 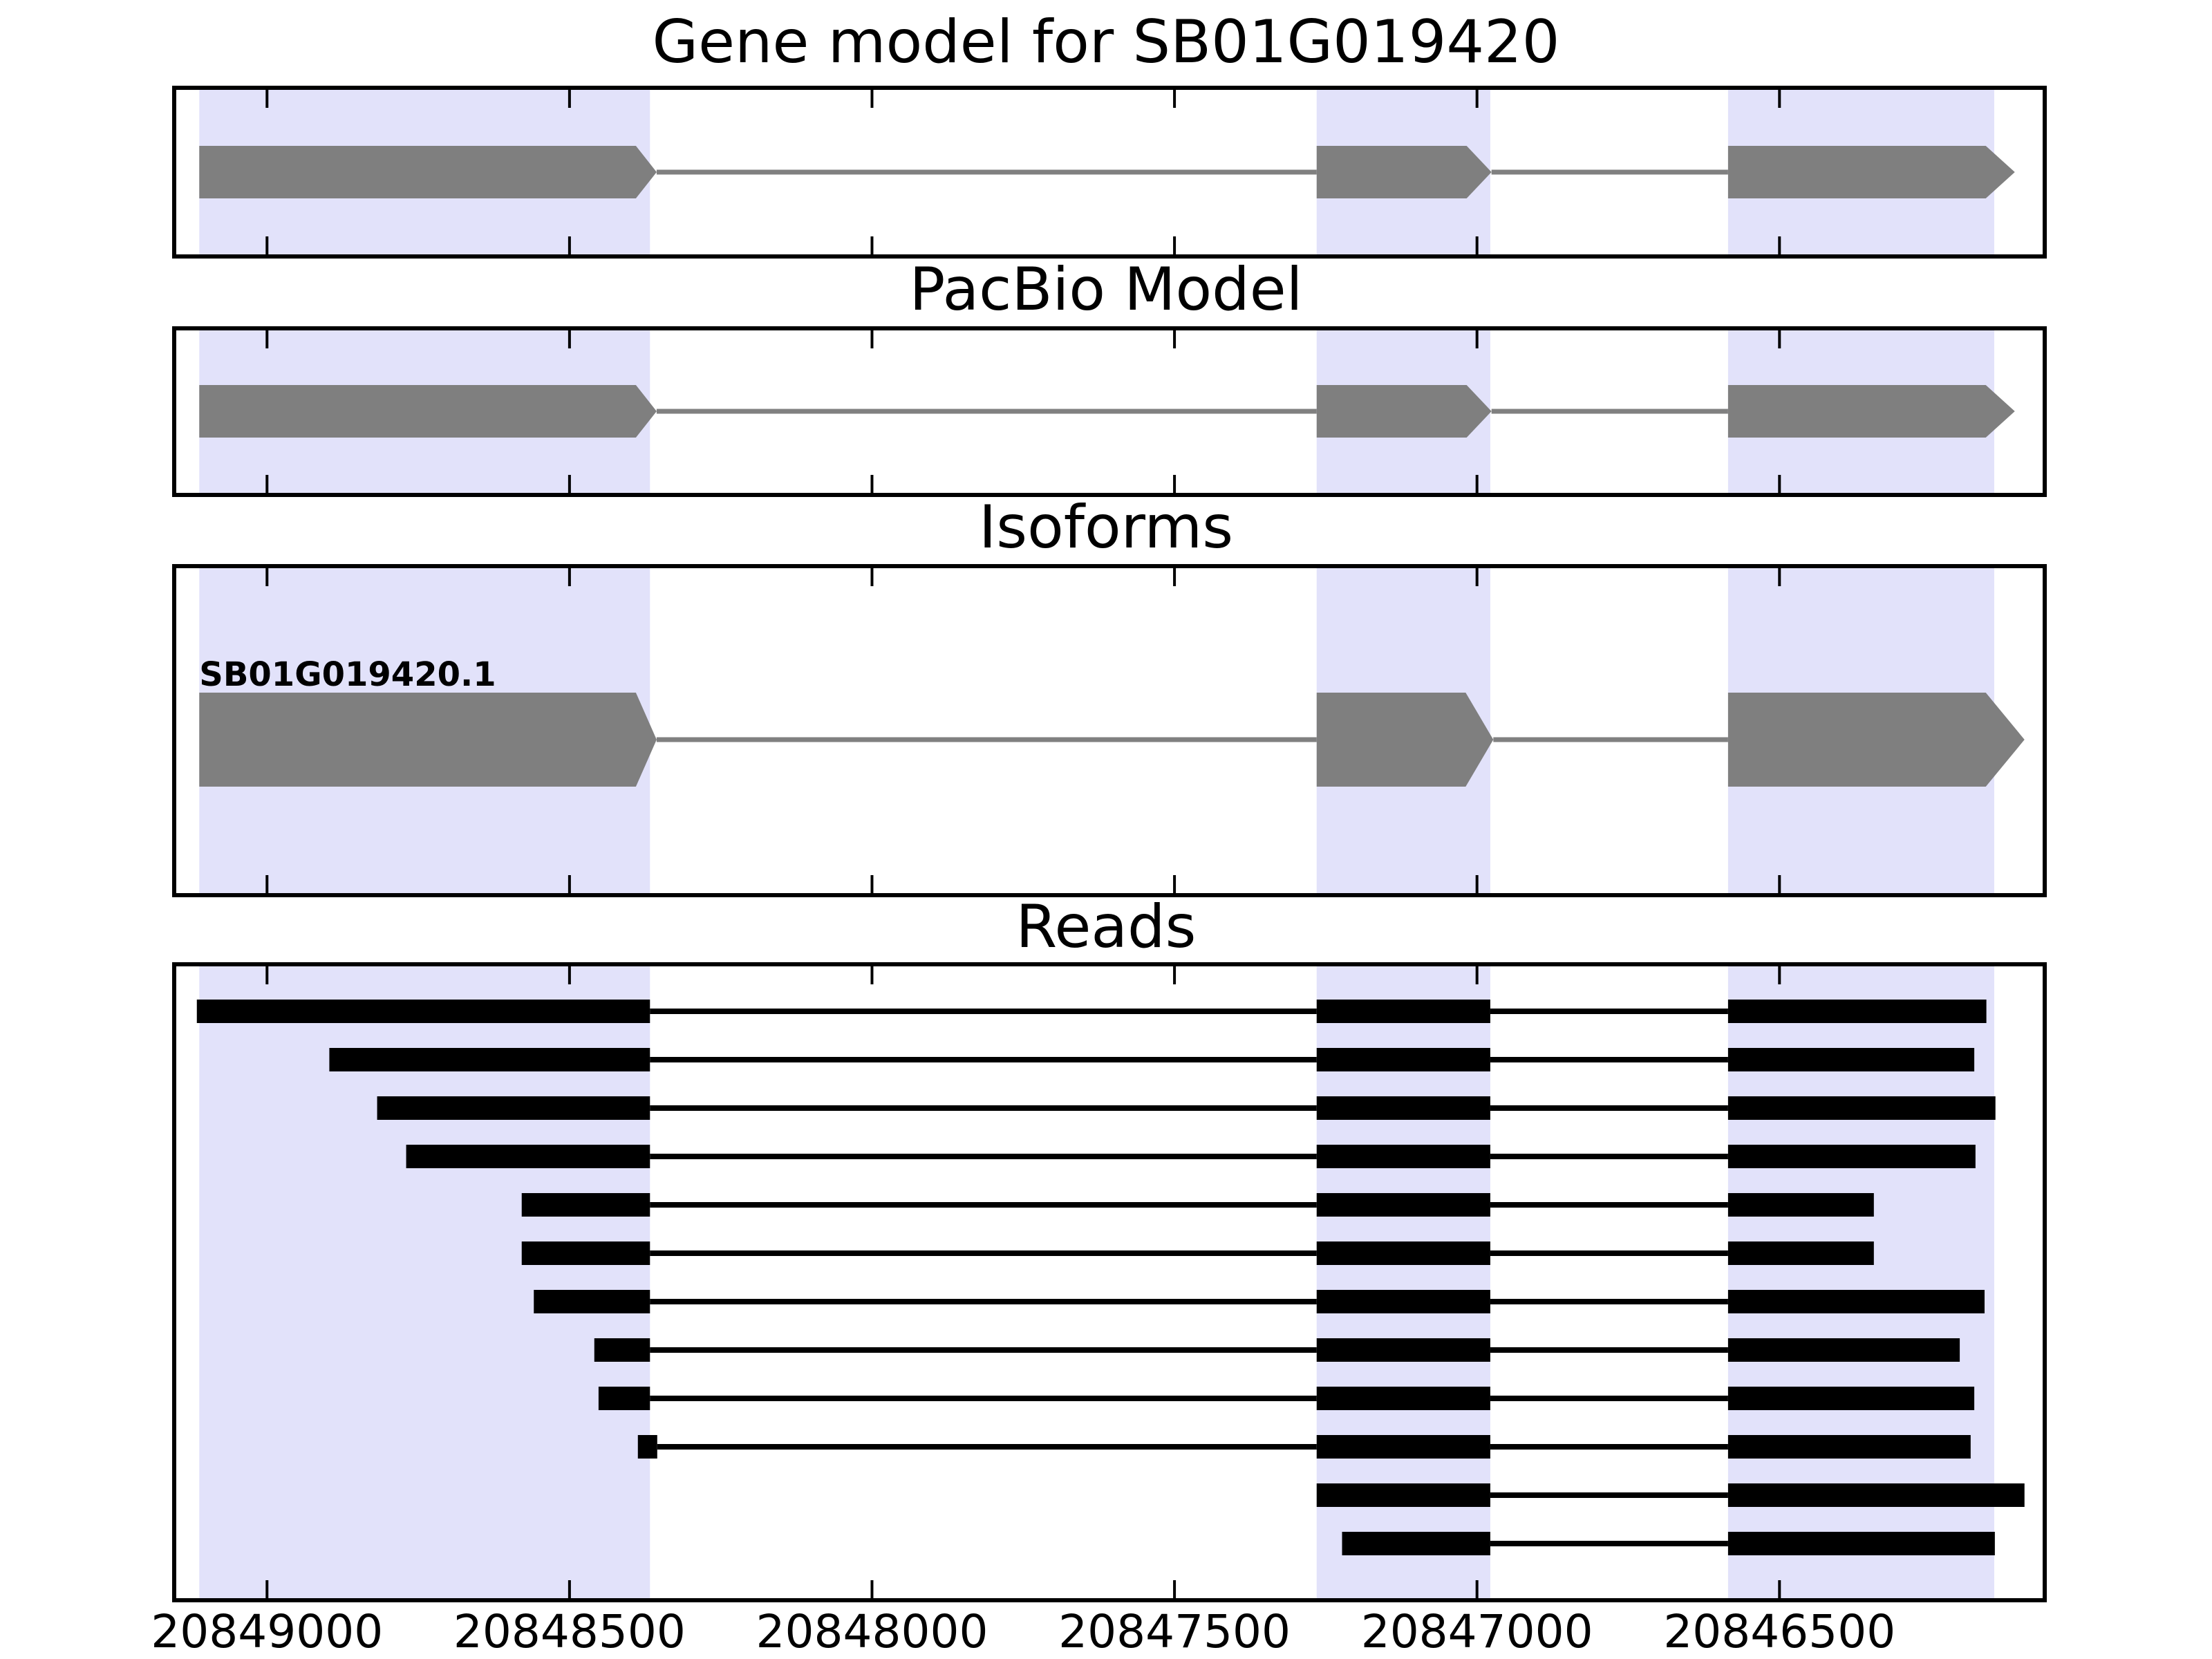 I want to click on x-axis-tick-label: 20846500, so click(x=1779, y=1632).